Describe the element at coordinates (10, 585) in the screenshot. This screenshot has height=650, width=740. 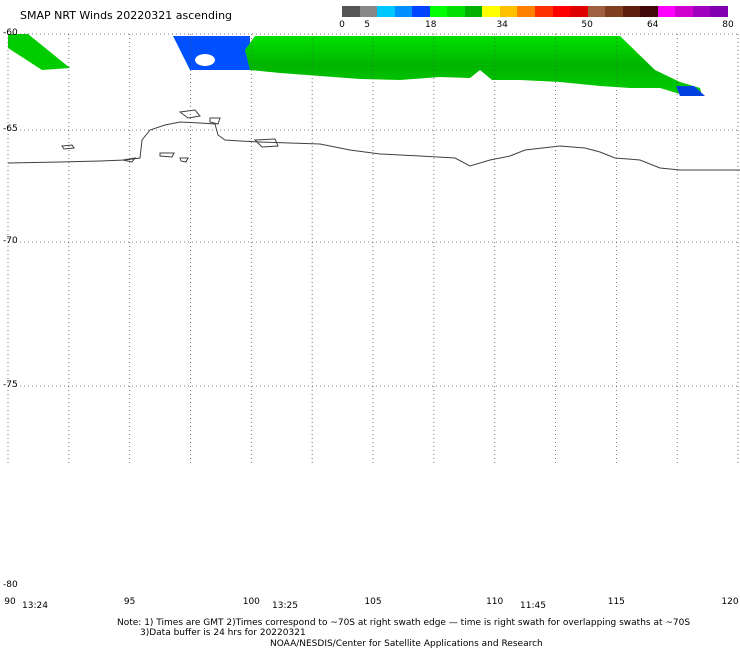
I see `latitude-label: -80` at that location.